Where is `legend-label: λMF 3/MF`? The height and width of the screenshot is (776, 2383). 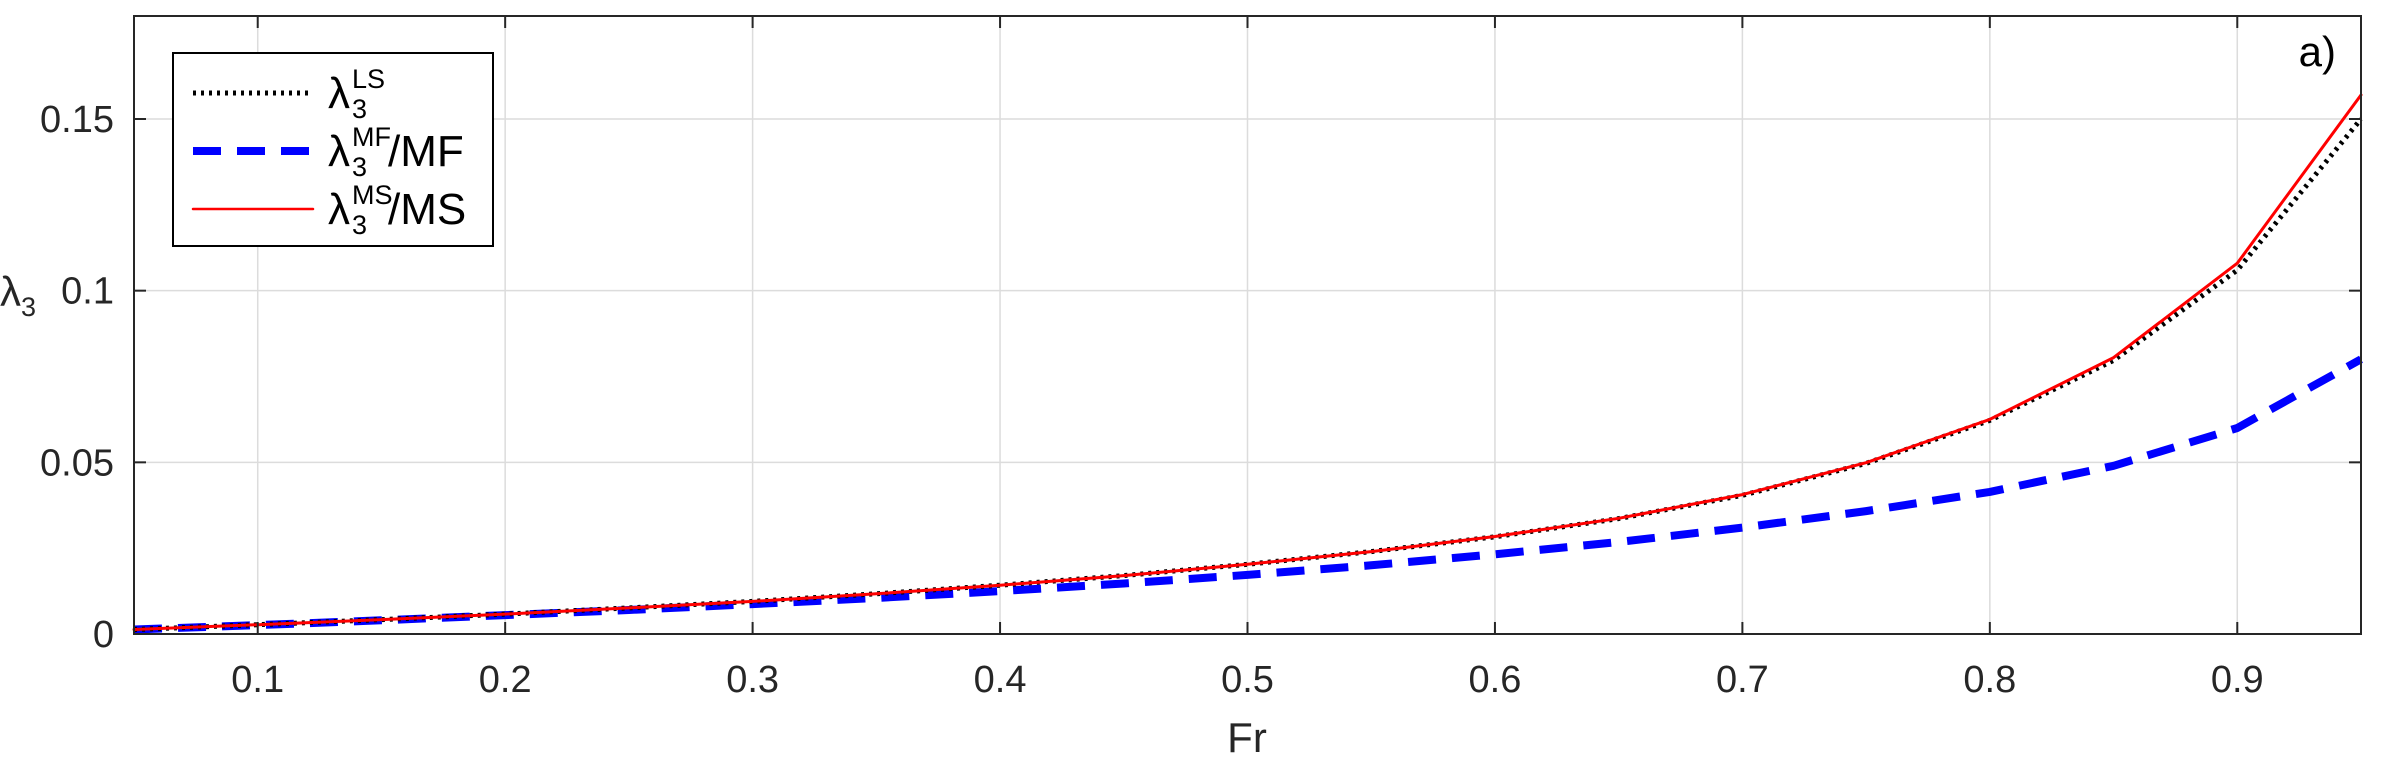 legend-label: λMF 3/MF is located at coordinates (396, 152).